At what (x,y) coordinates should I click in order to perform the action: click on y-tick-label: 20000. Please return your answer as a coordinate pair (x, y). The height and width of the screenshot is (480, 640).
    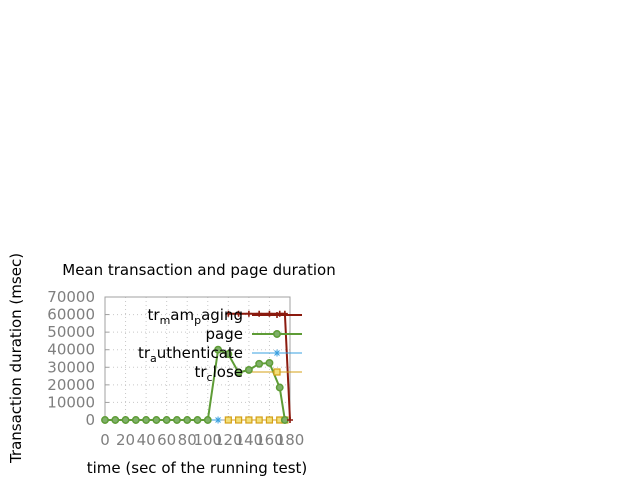
    Looking at the image, I should click on (71, 385).